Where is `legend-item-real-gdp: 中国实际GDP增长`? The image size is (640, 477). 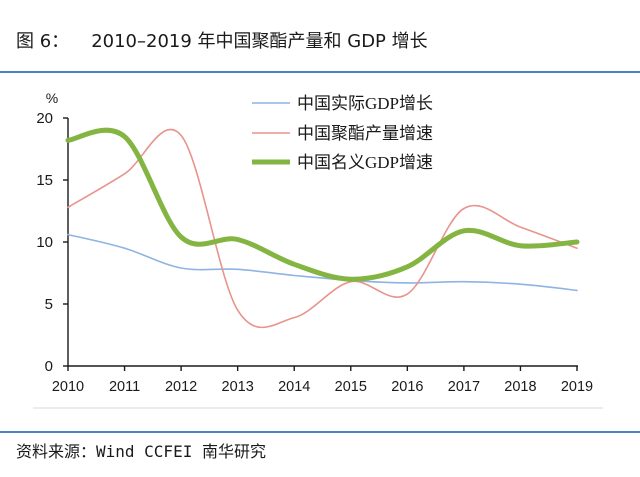
legend-item-real-gdp: 中国实际GDP增长 is located at coordinates (342, 103).